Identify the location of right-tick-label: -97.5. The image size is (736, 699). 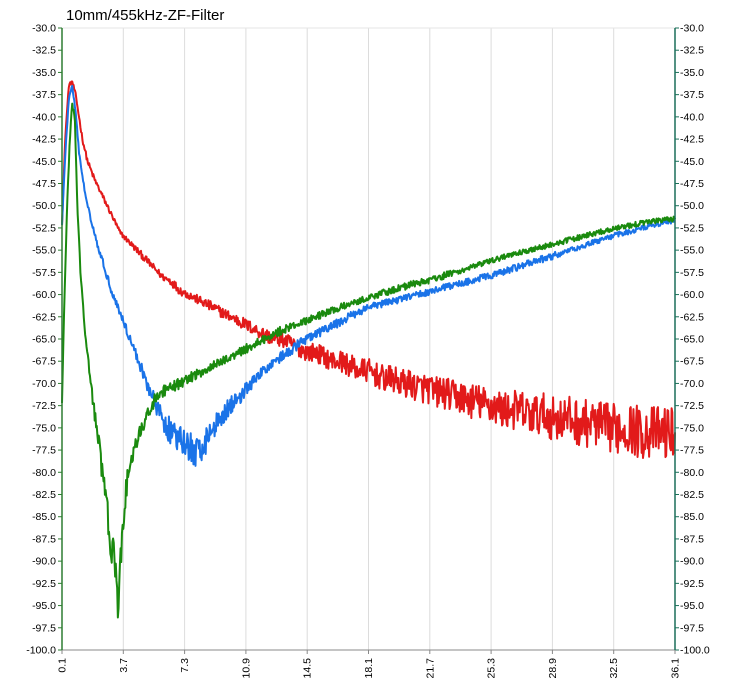
(692, 628).